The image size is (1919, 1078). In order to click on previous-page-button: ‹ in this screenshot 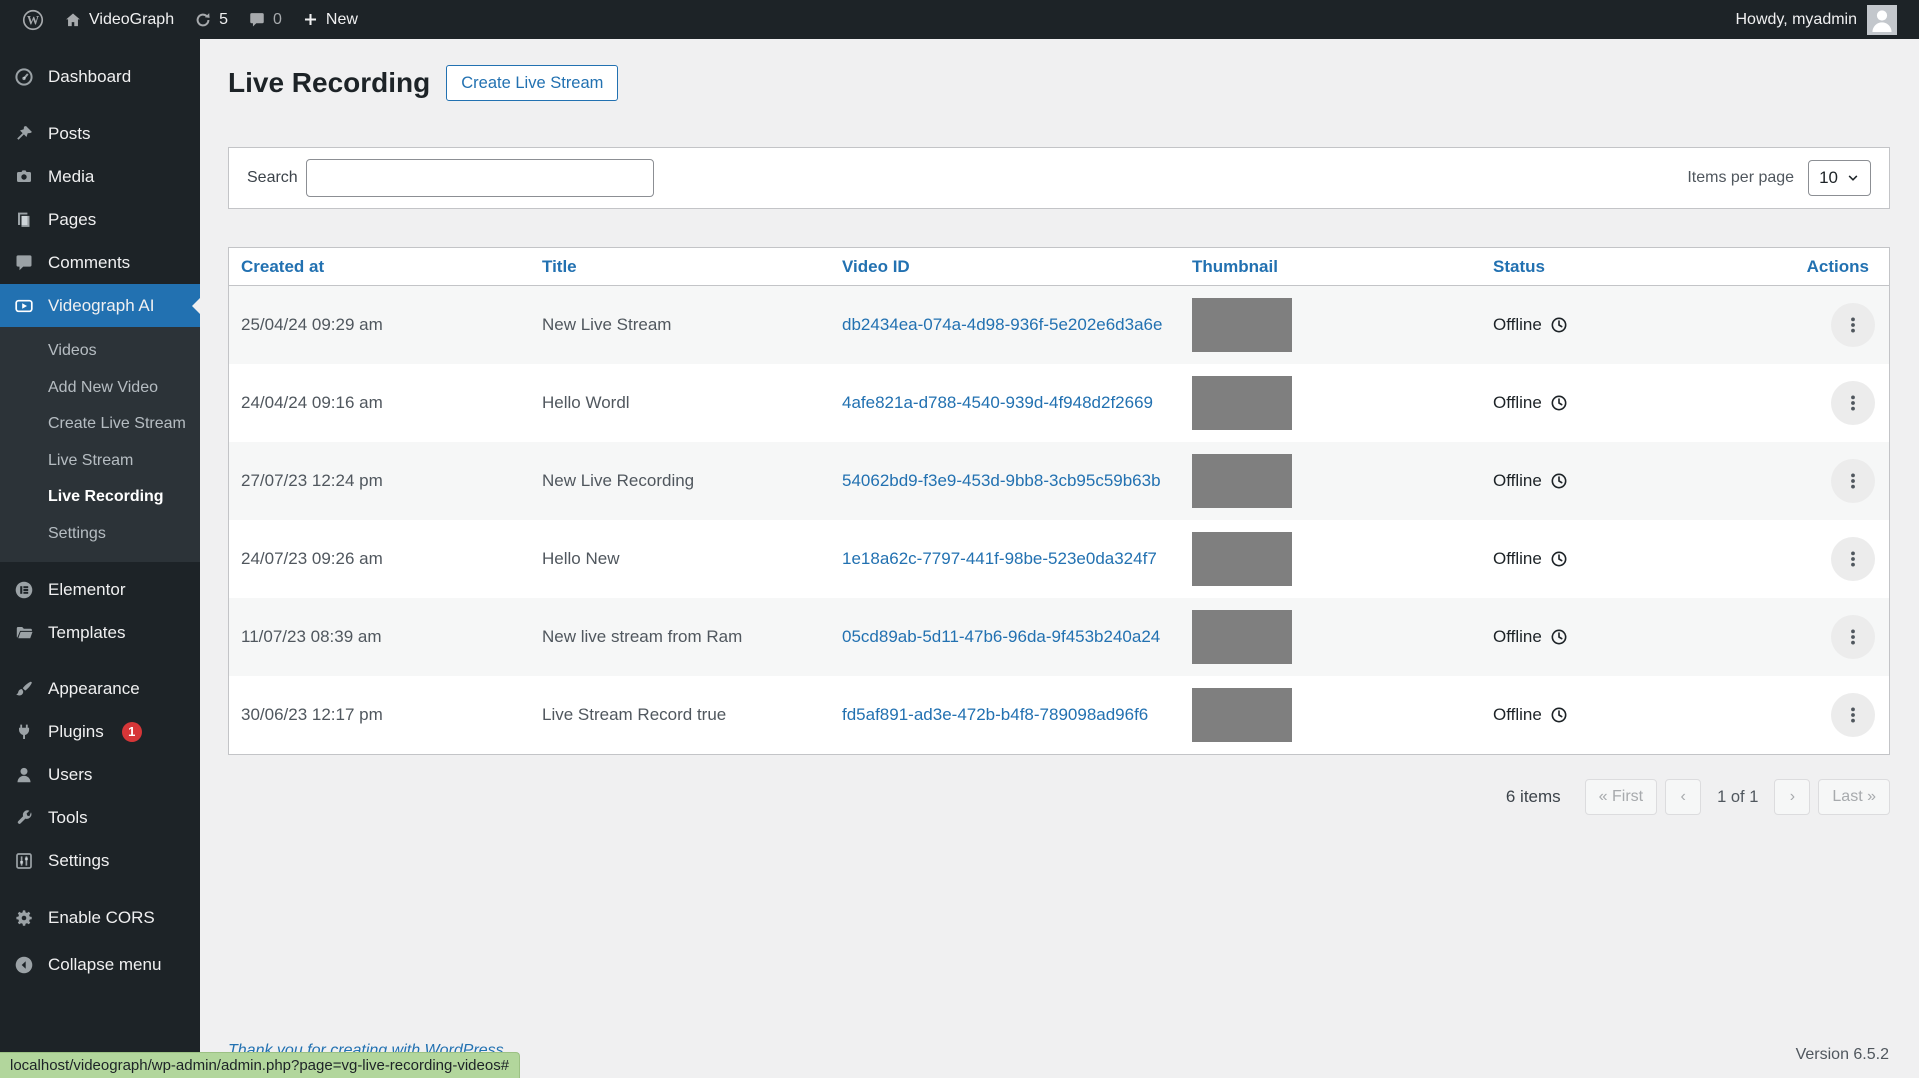, I will do `click(1683, 797)`.